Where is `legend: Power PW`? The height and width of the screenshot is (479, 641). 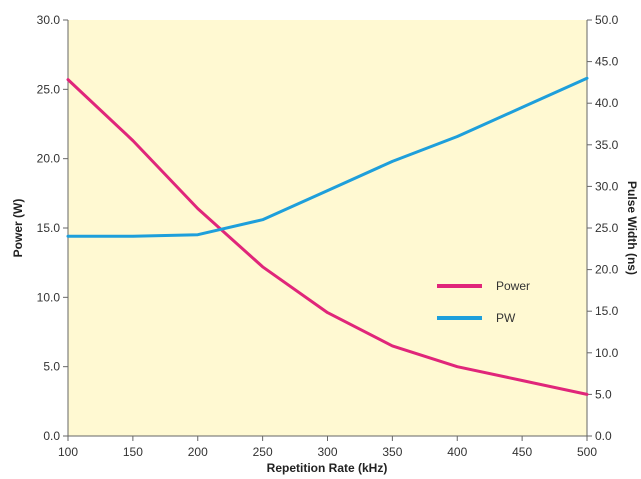 legend: Power PW is located at coordinates (483, 302).